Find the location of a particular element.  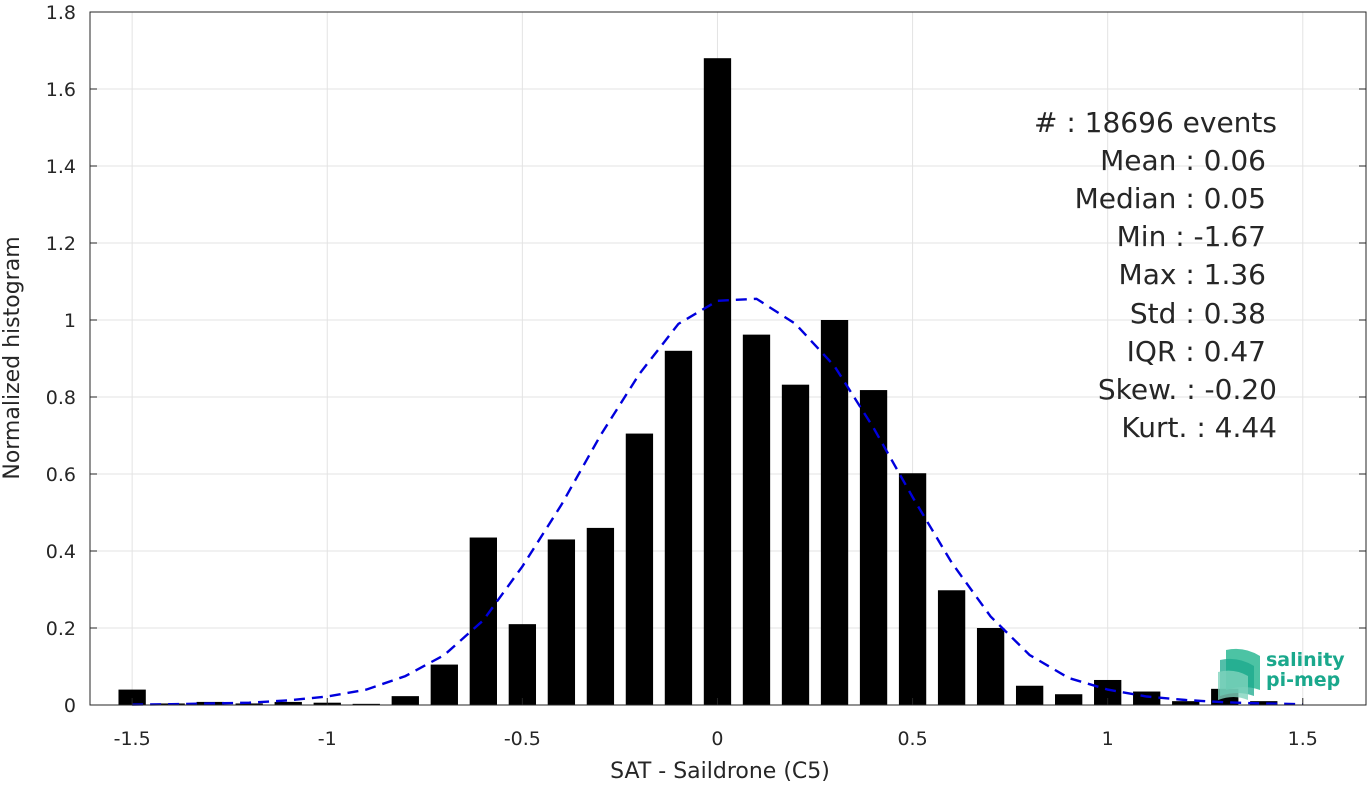

y-tick-label: 1.4 is located at coordinates (61, 167).